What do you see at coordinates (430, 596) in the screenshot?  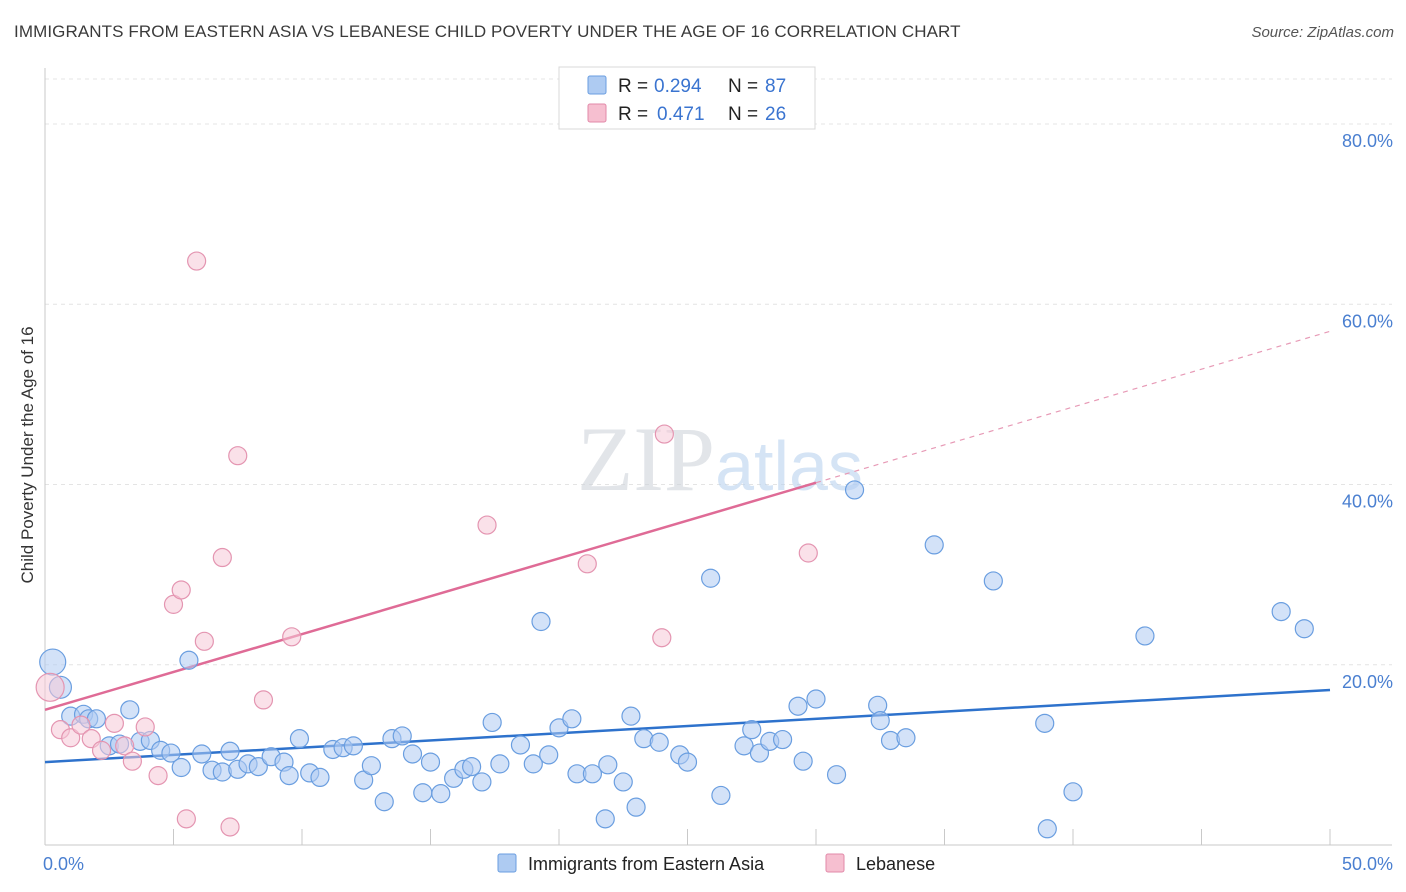 I see `trend-line-pink` at bounding box center [430, 596].